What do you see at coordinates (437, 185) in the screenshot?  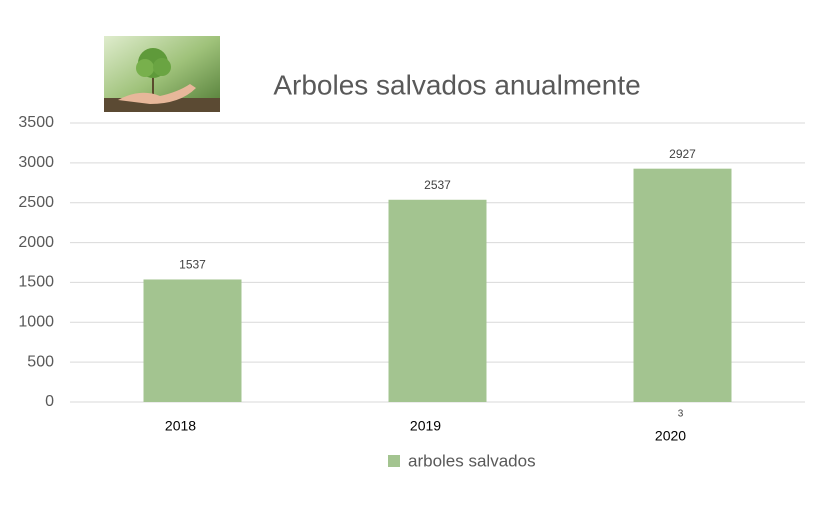 I see `data-label: 2537` at bounding box center [437, 185].